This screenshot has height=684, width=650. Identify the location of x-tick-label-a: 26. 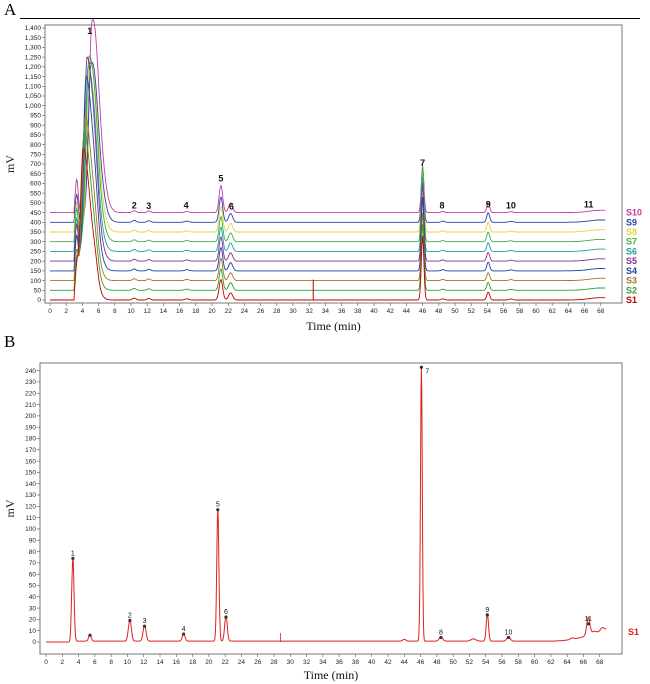
(261, 311).